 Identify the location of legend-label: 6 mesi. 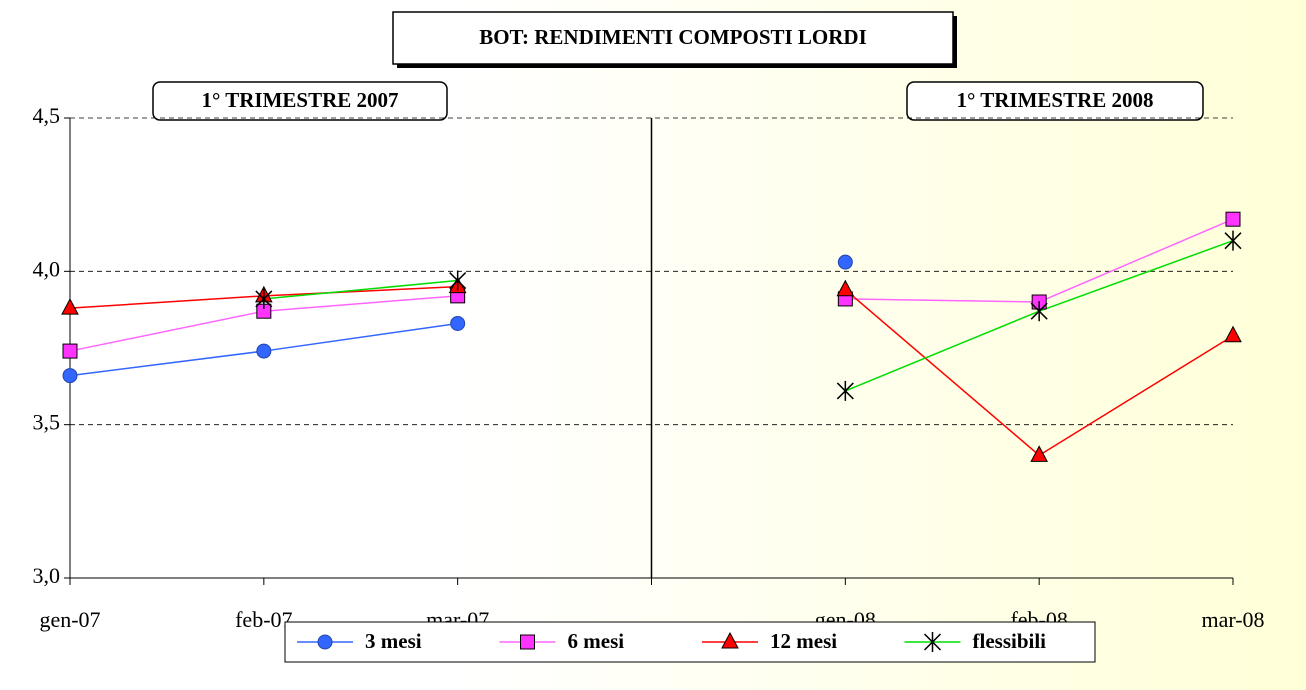
(596, 641).